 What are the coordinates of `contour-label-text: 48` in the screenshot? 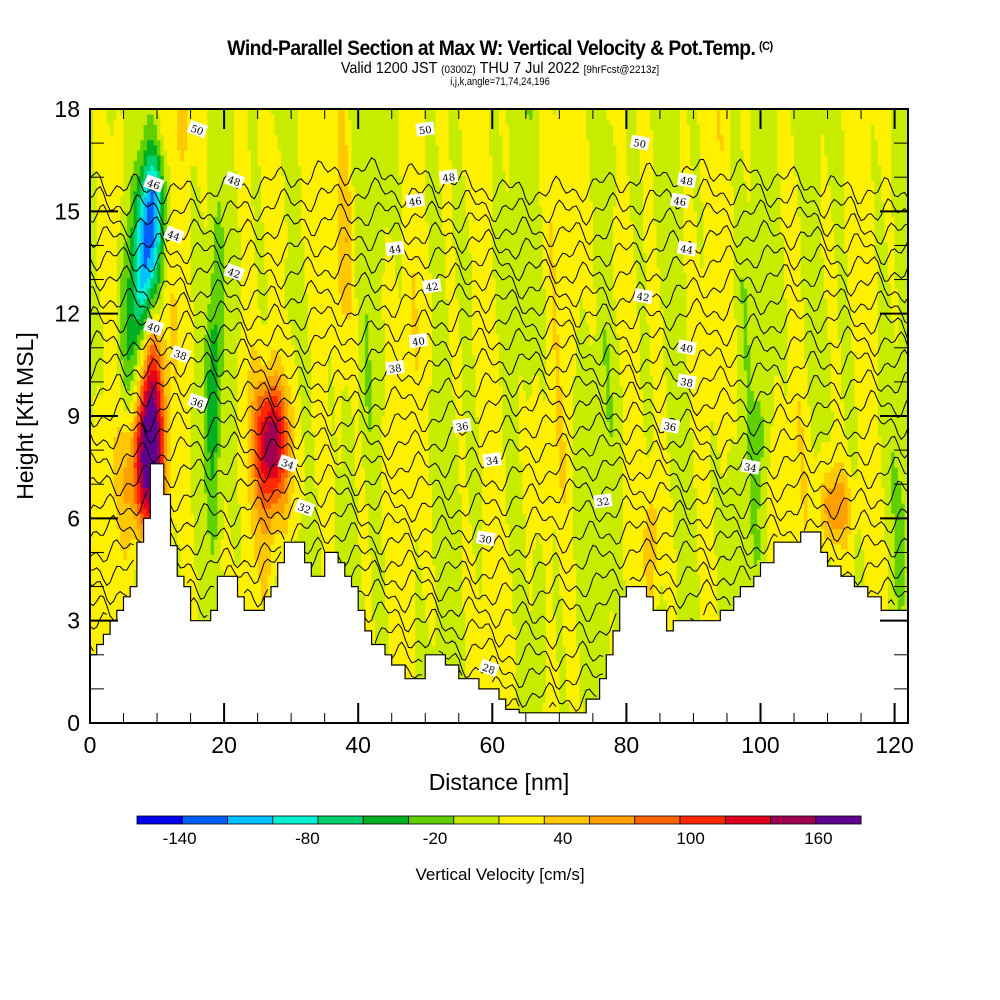 It's located at (234, 182).